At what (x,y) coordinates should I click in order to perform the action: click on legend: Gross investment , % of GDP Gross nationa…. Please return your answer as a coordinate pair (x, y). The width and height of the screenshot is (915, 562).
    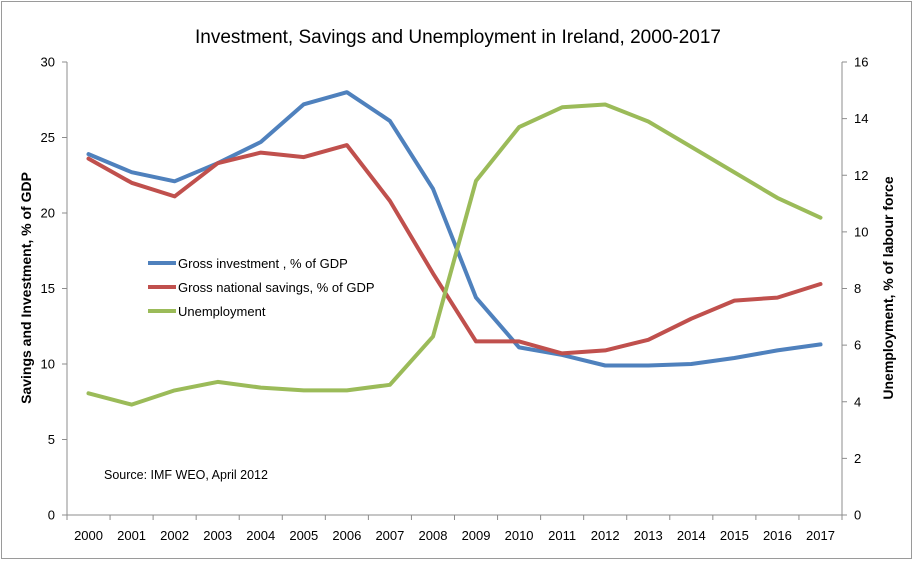
    Looking at the image, I should click on (261, 287).